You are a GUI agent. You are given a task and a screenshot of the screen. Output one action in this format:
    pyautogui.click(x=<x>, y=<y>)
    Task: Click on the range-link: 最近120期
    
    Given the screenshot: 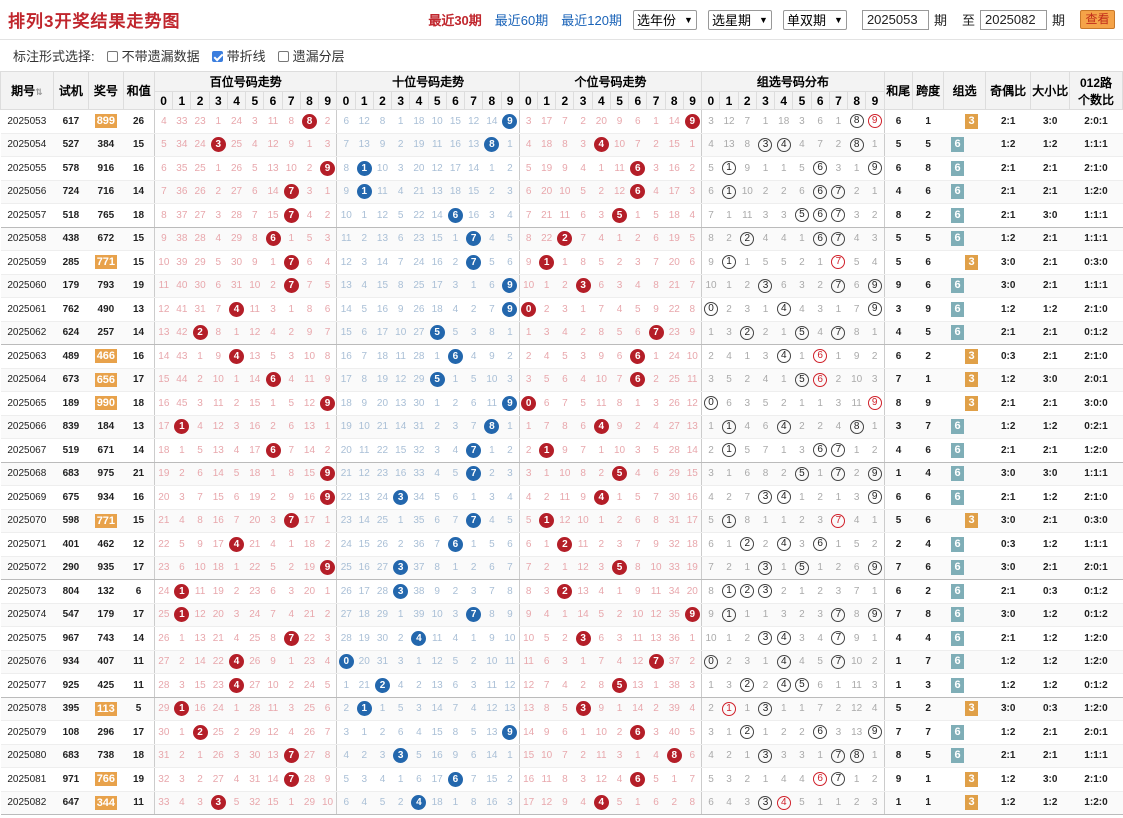 What is the action you would take?
    pyautogui.click(x=591, y=20)
    